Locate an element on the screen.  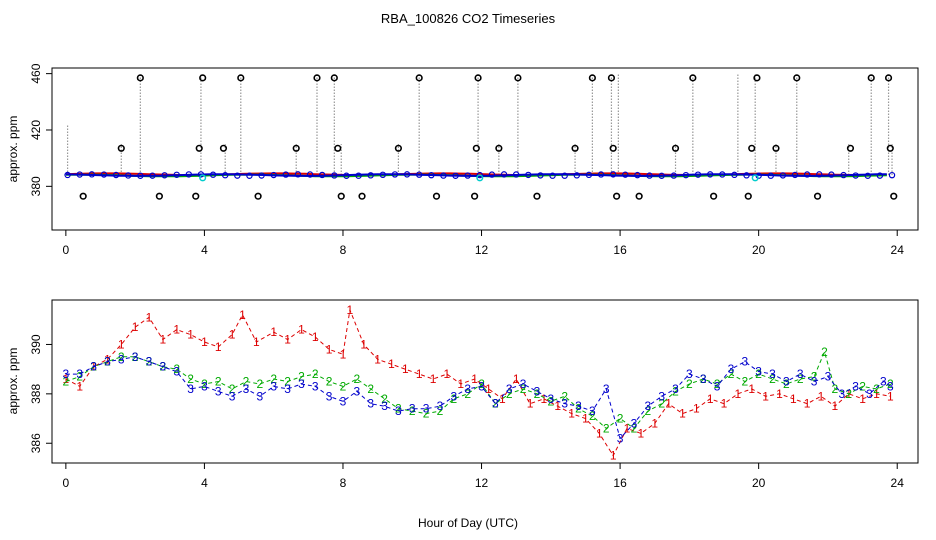
bottom-x-tick-label: 20 is located at coordinates (759, 483).